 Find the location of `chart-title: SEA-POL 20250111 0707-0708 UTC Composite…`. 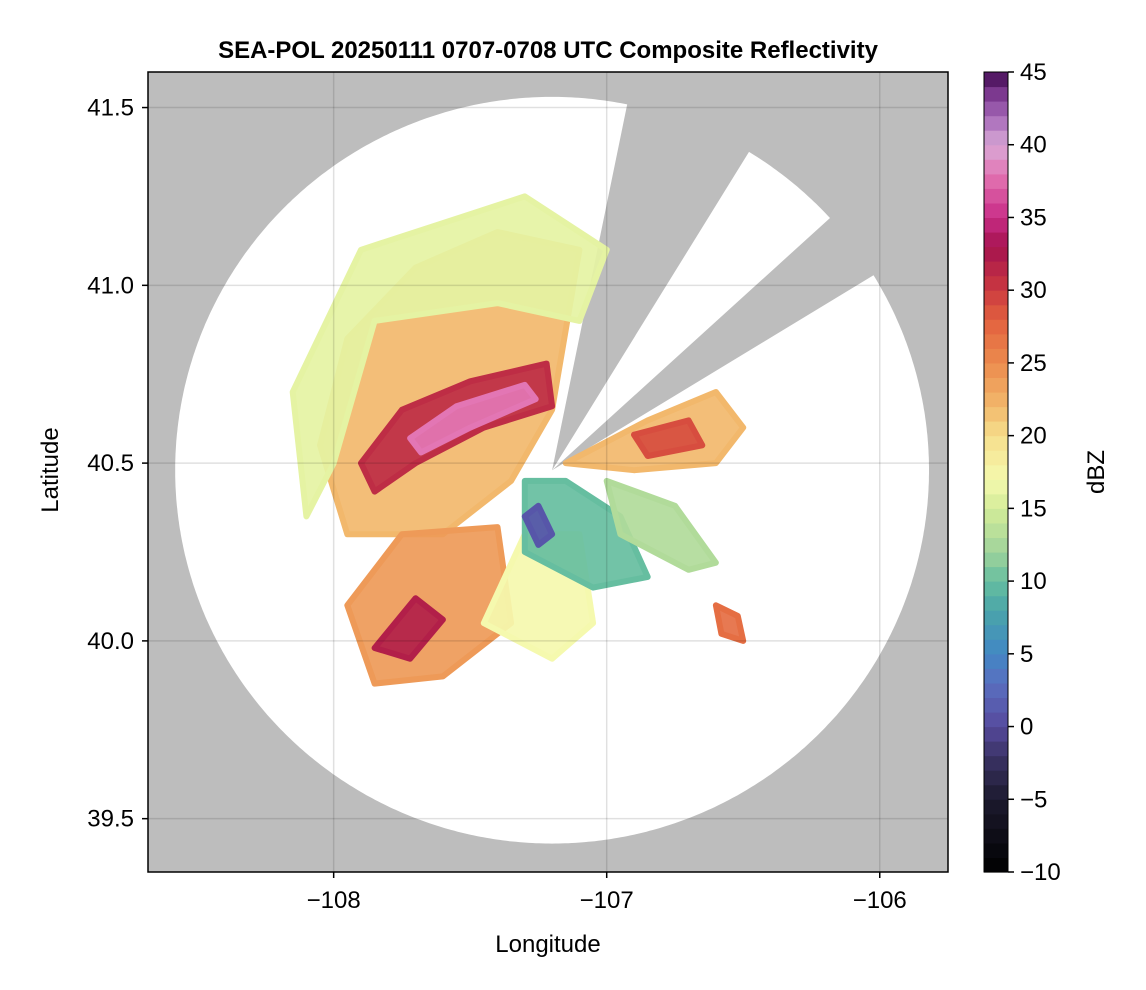

chart-title: SEA-POL 20250111 0707-0708 UTC Composite… is located at coordinates (548, 50).